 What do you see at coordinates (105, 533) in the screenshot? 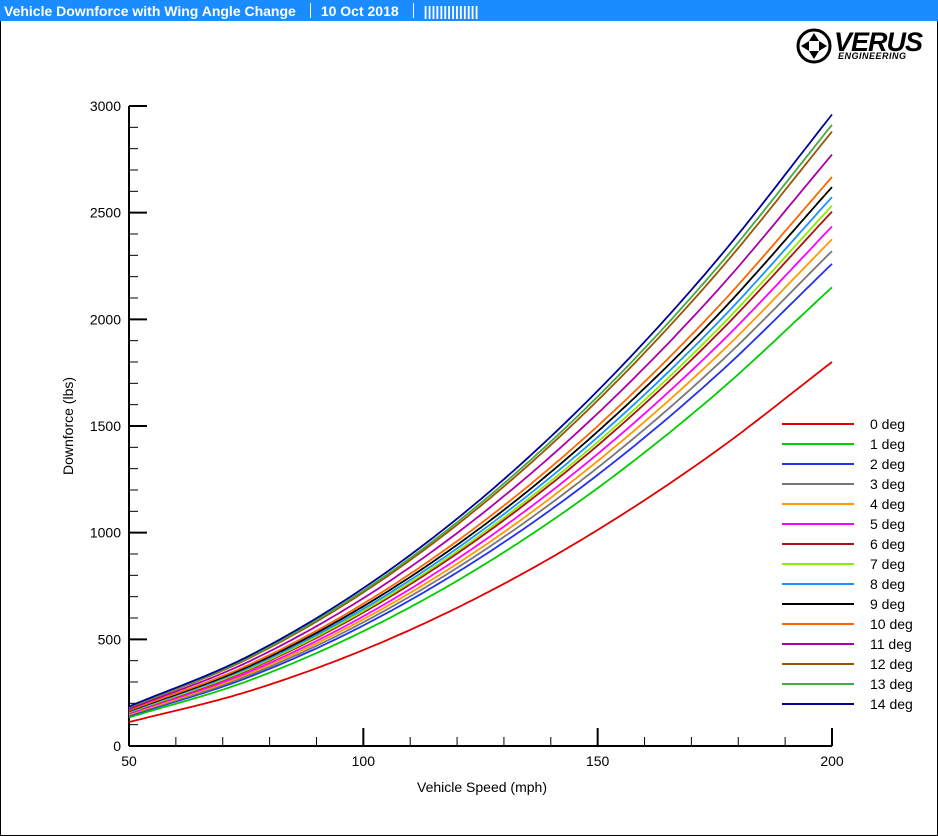
I see `y-tick-label: 1000` at bounding box center [105, 533].